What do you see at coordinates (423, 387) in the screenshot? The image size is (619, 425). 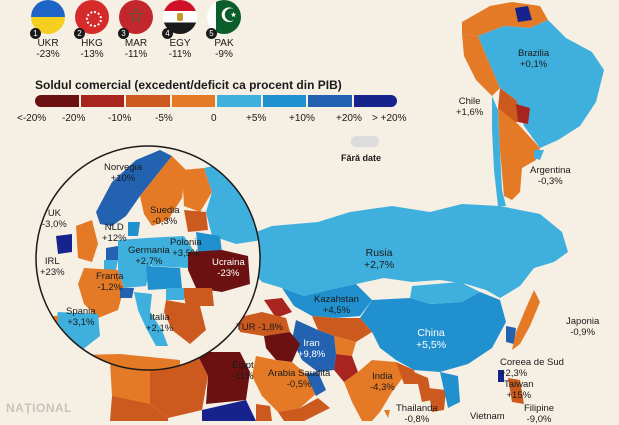 I see `region-myanmar` at bounding box center [423, 387].